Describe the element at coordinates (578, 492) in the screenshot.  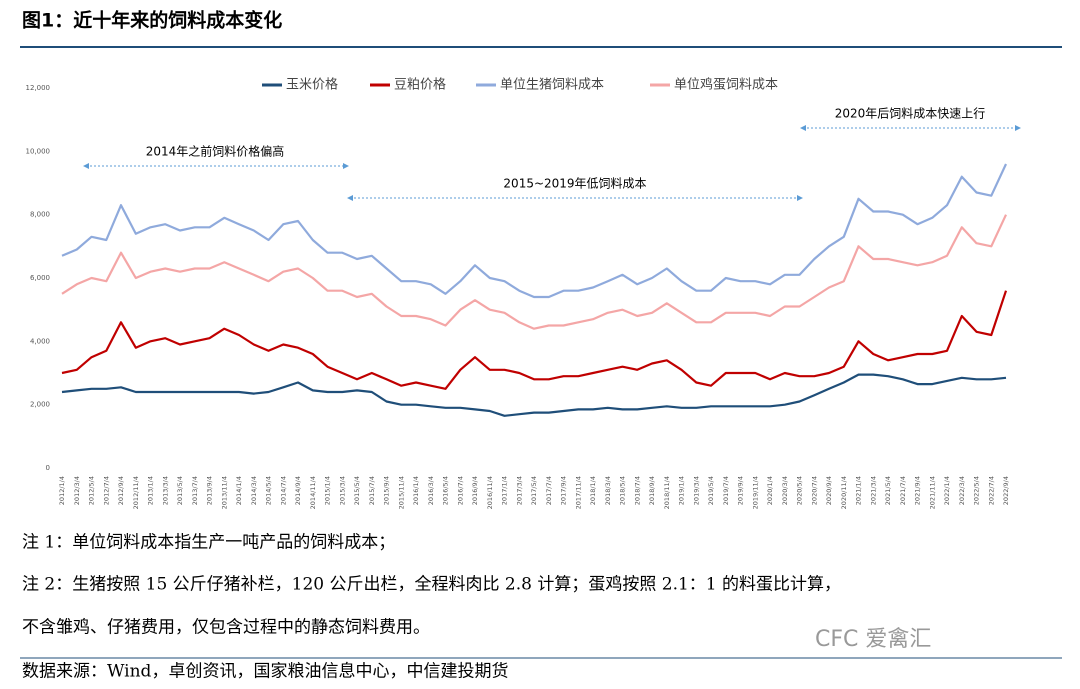
I see `x-tick-label: 2017/11/4` at that location.